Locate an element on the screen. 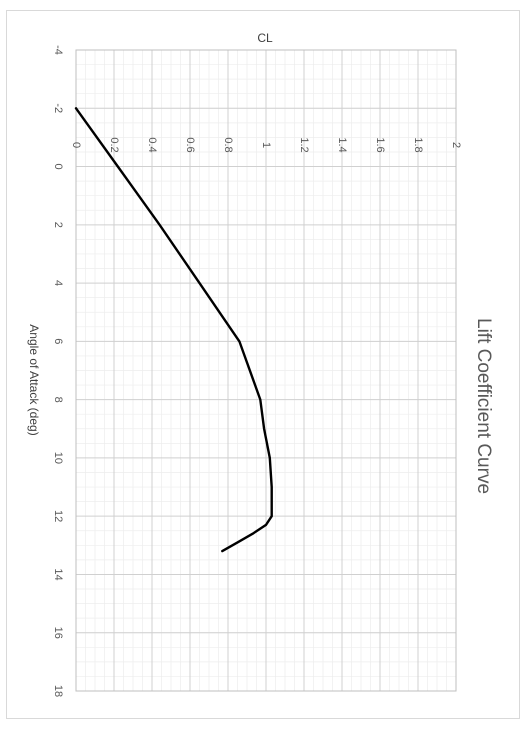  x-tick-label: -4 is located at coordinates (58, 50).